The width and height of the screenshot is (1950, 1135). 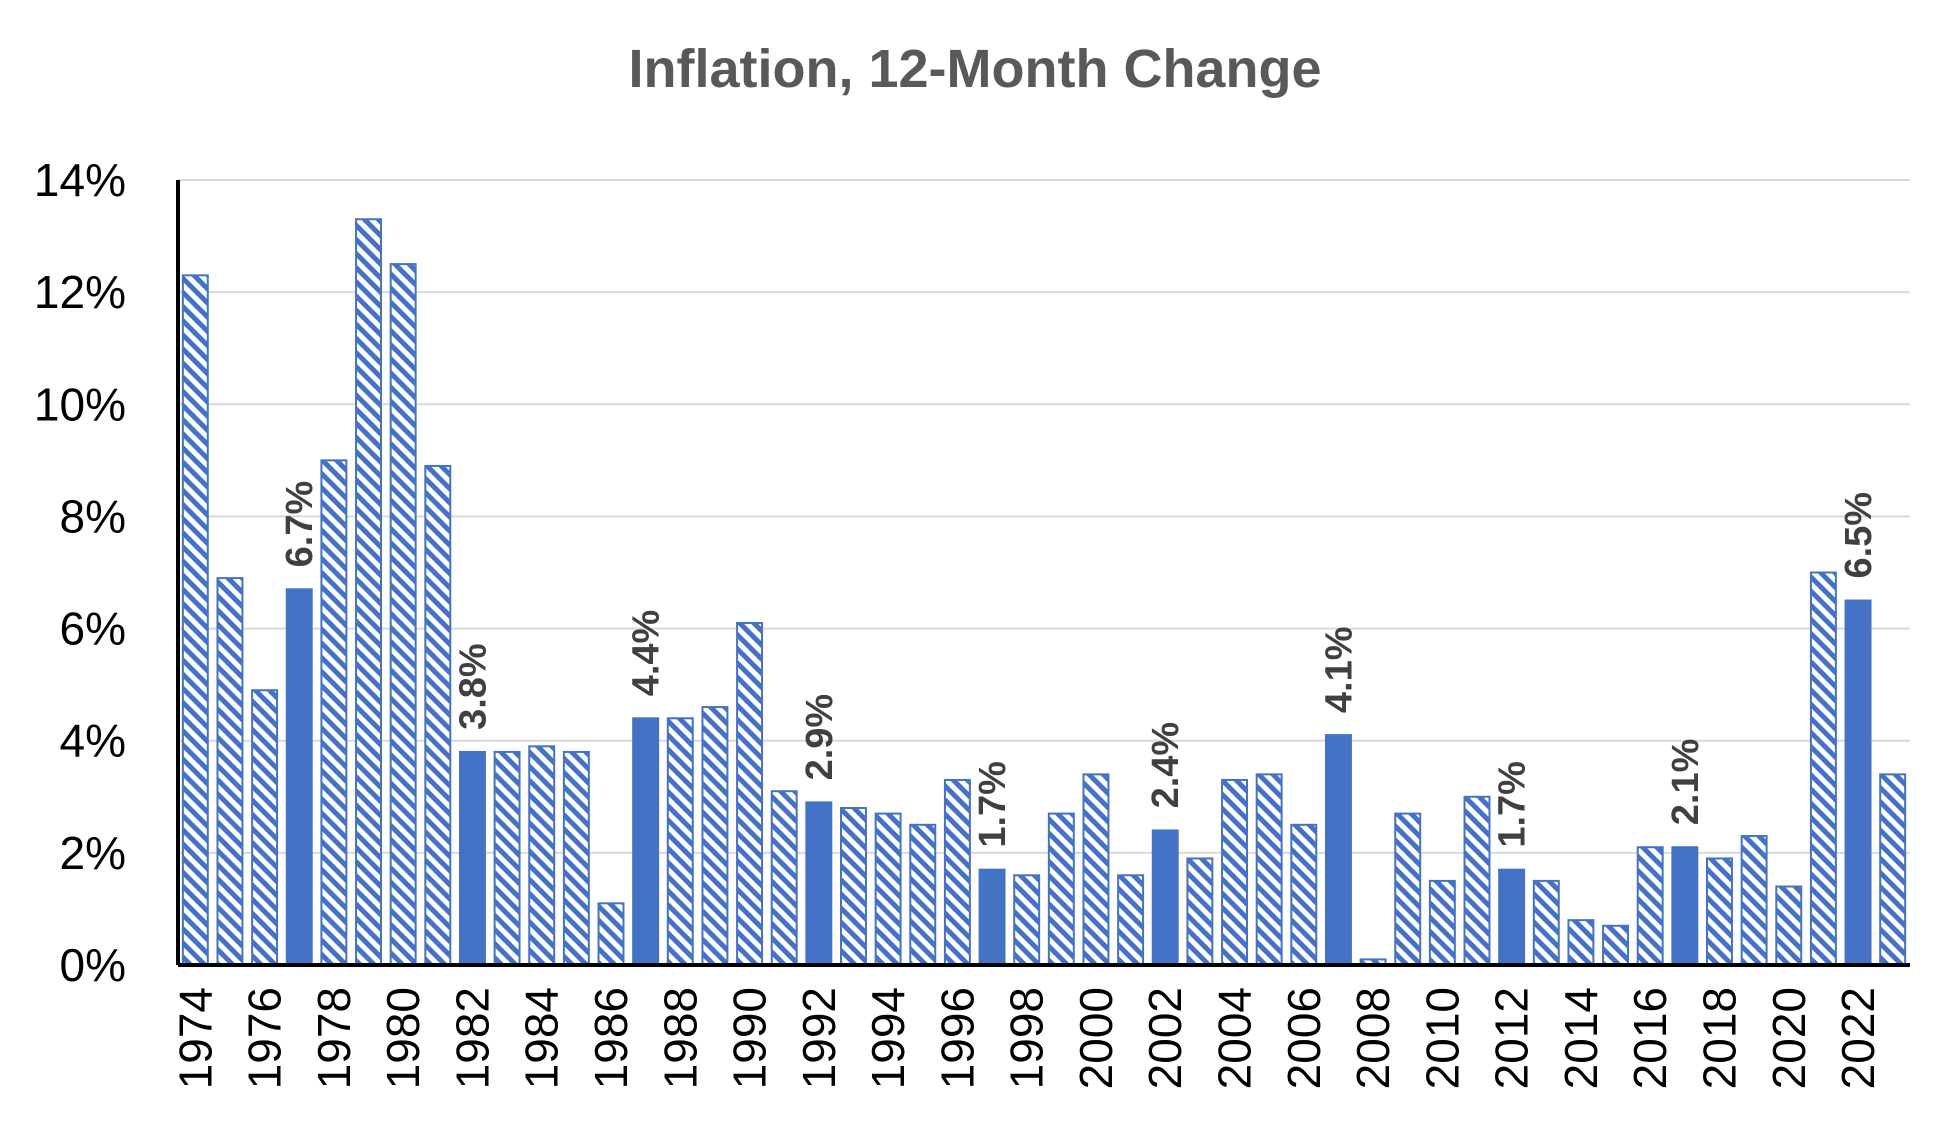 What do you see at coordinates (334, 1038) in the screenshot?
I see `x-tick-label: 1978` at bounding box center [334, 1038].